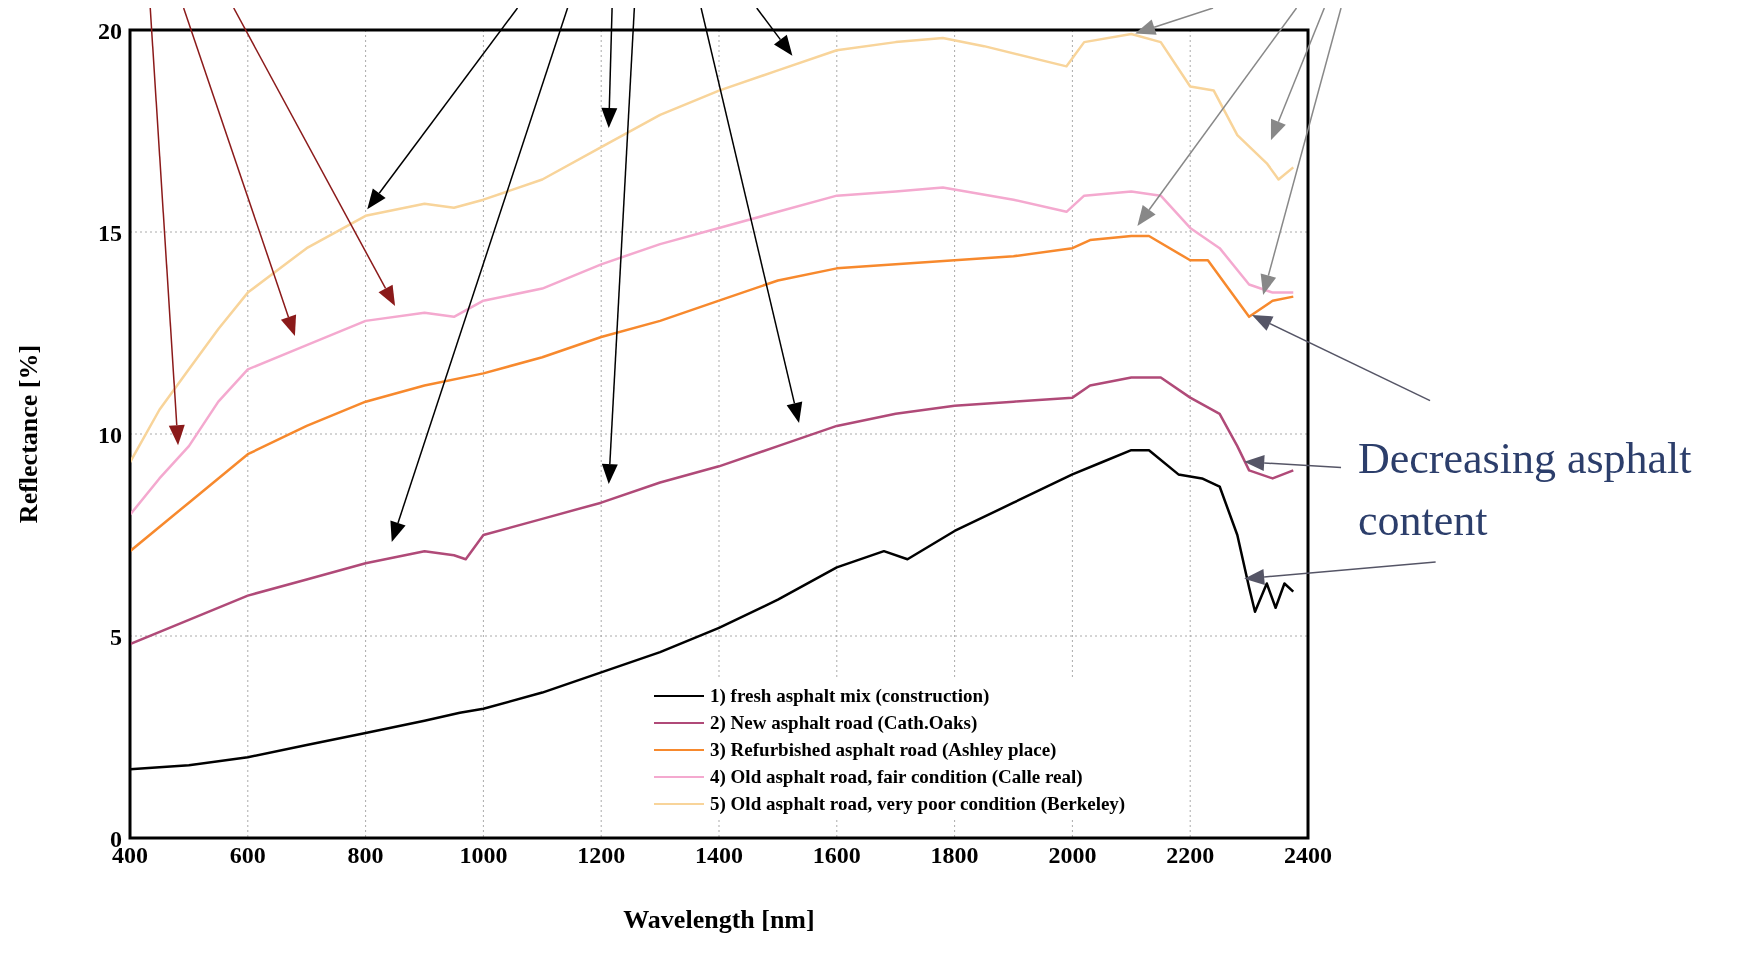  I want to click on y-axis-title: Reflectance [%], so click(29, 434).